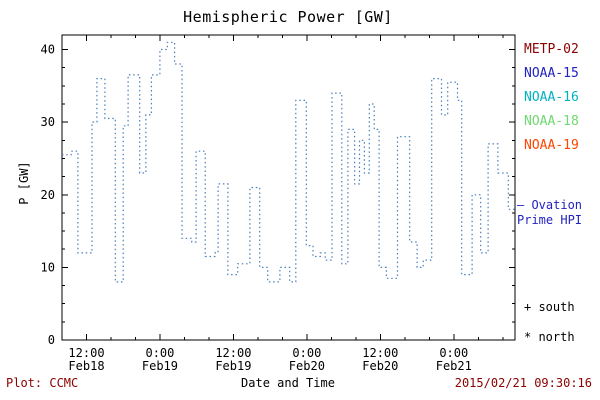 Image resolution: width=600 pixels, height=400 pixels. What do you see at coordinates (549, 307) in the screenshot?
I see `south-marker-label: + south` at bounding box center [549, 307].